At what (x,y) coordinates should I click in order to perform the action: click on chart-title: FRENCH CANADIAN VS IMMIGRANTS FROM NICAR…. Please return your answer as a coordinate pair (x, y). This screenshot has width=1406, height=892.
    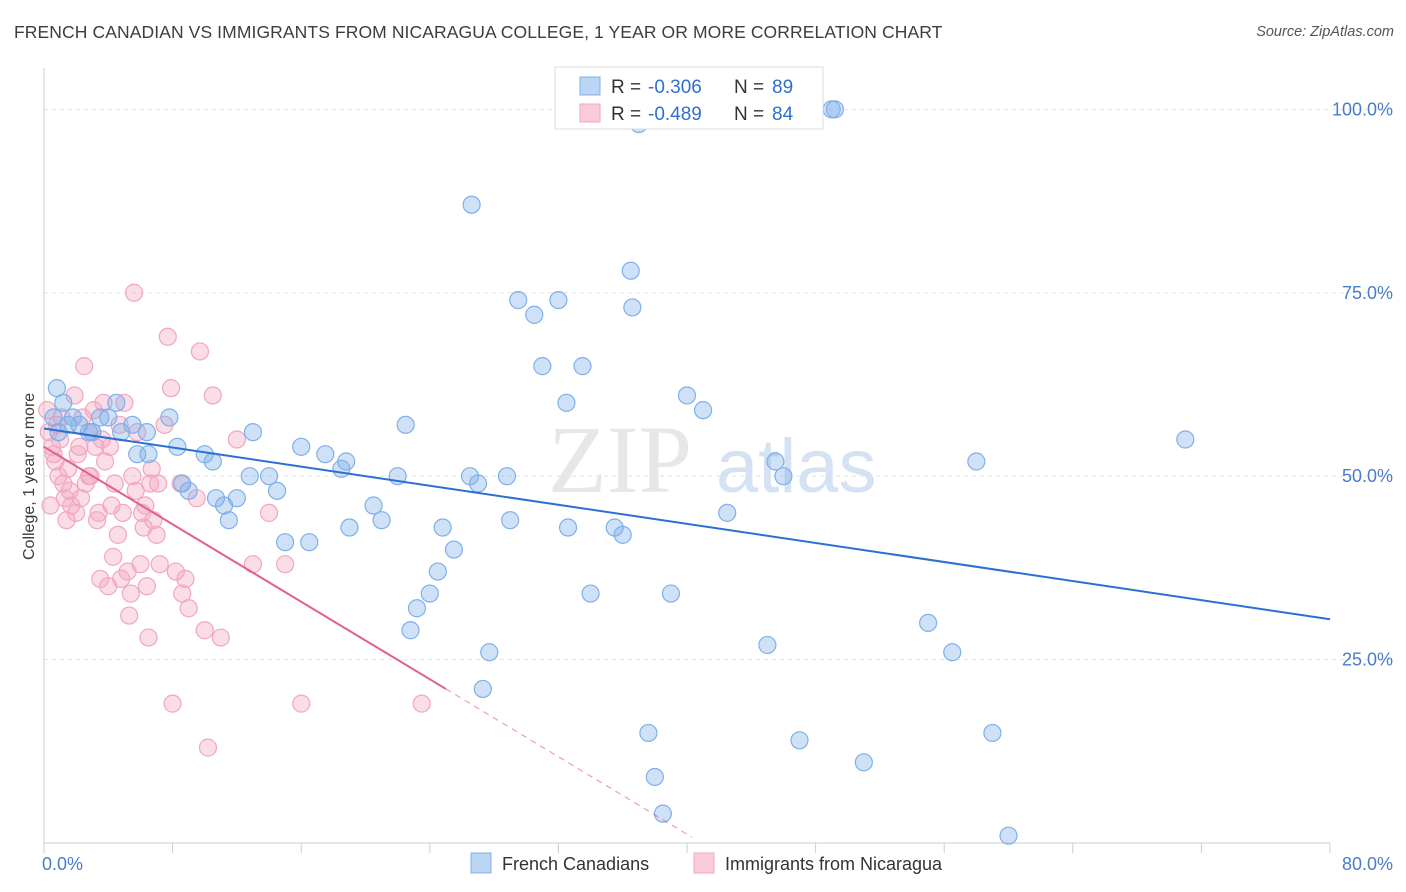
    Looking at the image, I should click on (478, 32).